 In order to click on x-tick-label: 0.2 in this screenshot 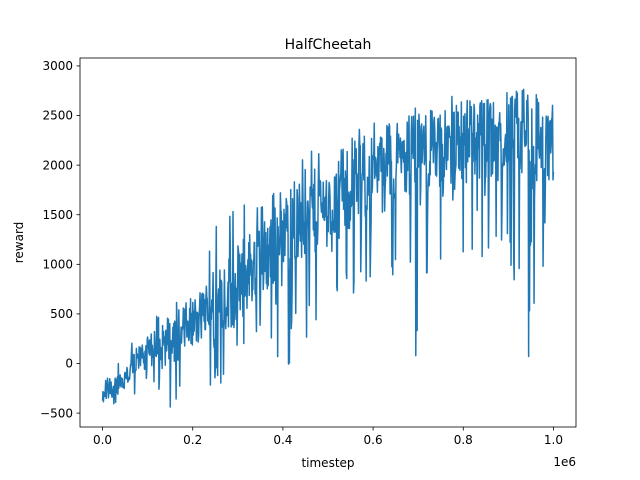, I will do `click(192, 440)`.